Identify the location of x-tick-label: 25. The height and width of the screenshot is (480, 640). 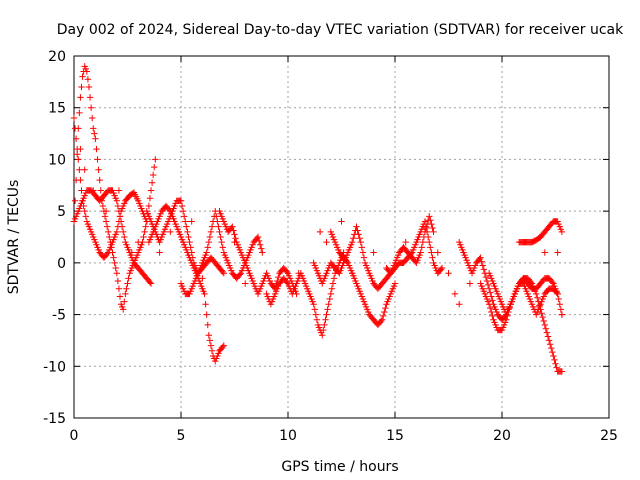
(609, 436).